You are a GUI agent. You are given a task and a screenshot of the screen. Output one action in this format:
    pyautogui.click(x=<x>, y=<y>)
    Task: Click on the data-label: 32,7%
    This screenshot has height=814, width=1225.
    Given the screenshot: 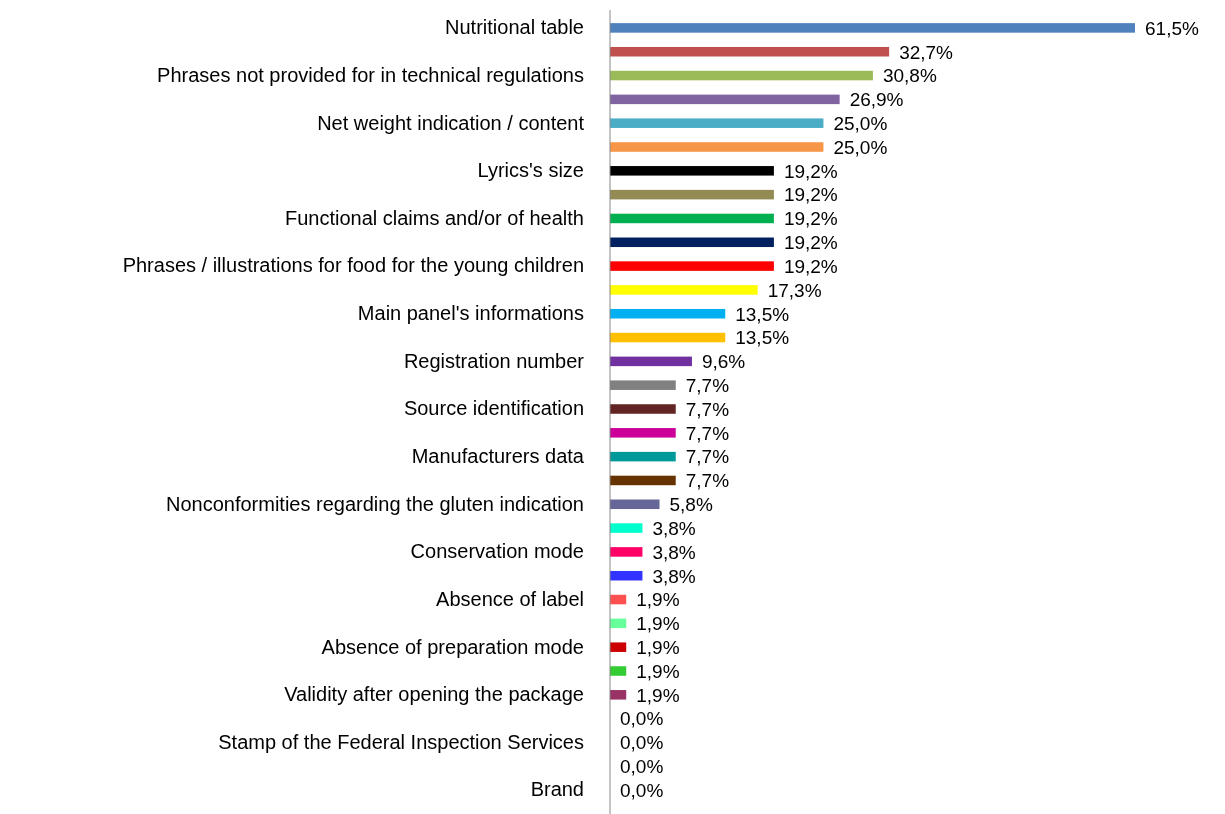 What is the action you would take?
    pyautogui.click(x=926, y=52)
    